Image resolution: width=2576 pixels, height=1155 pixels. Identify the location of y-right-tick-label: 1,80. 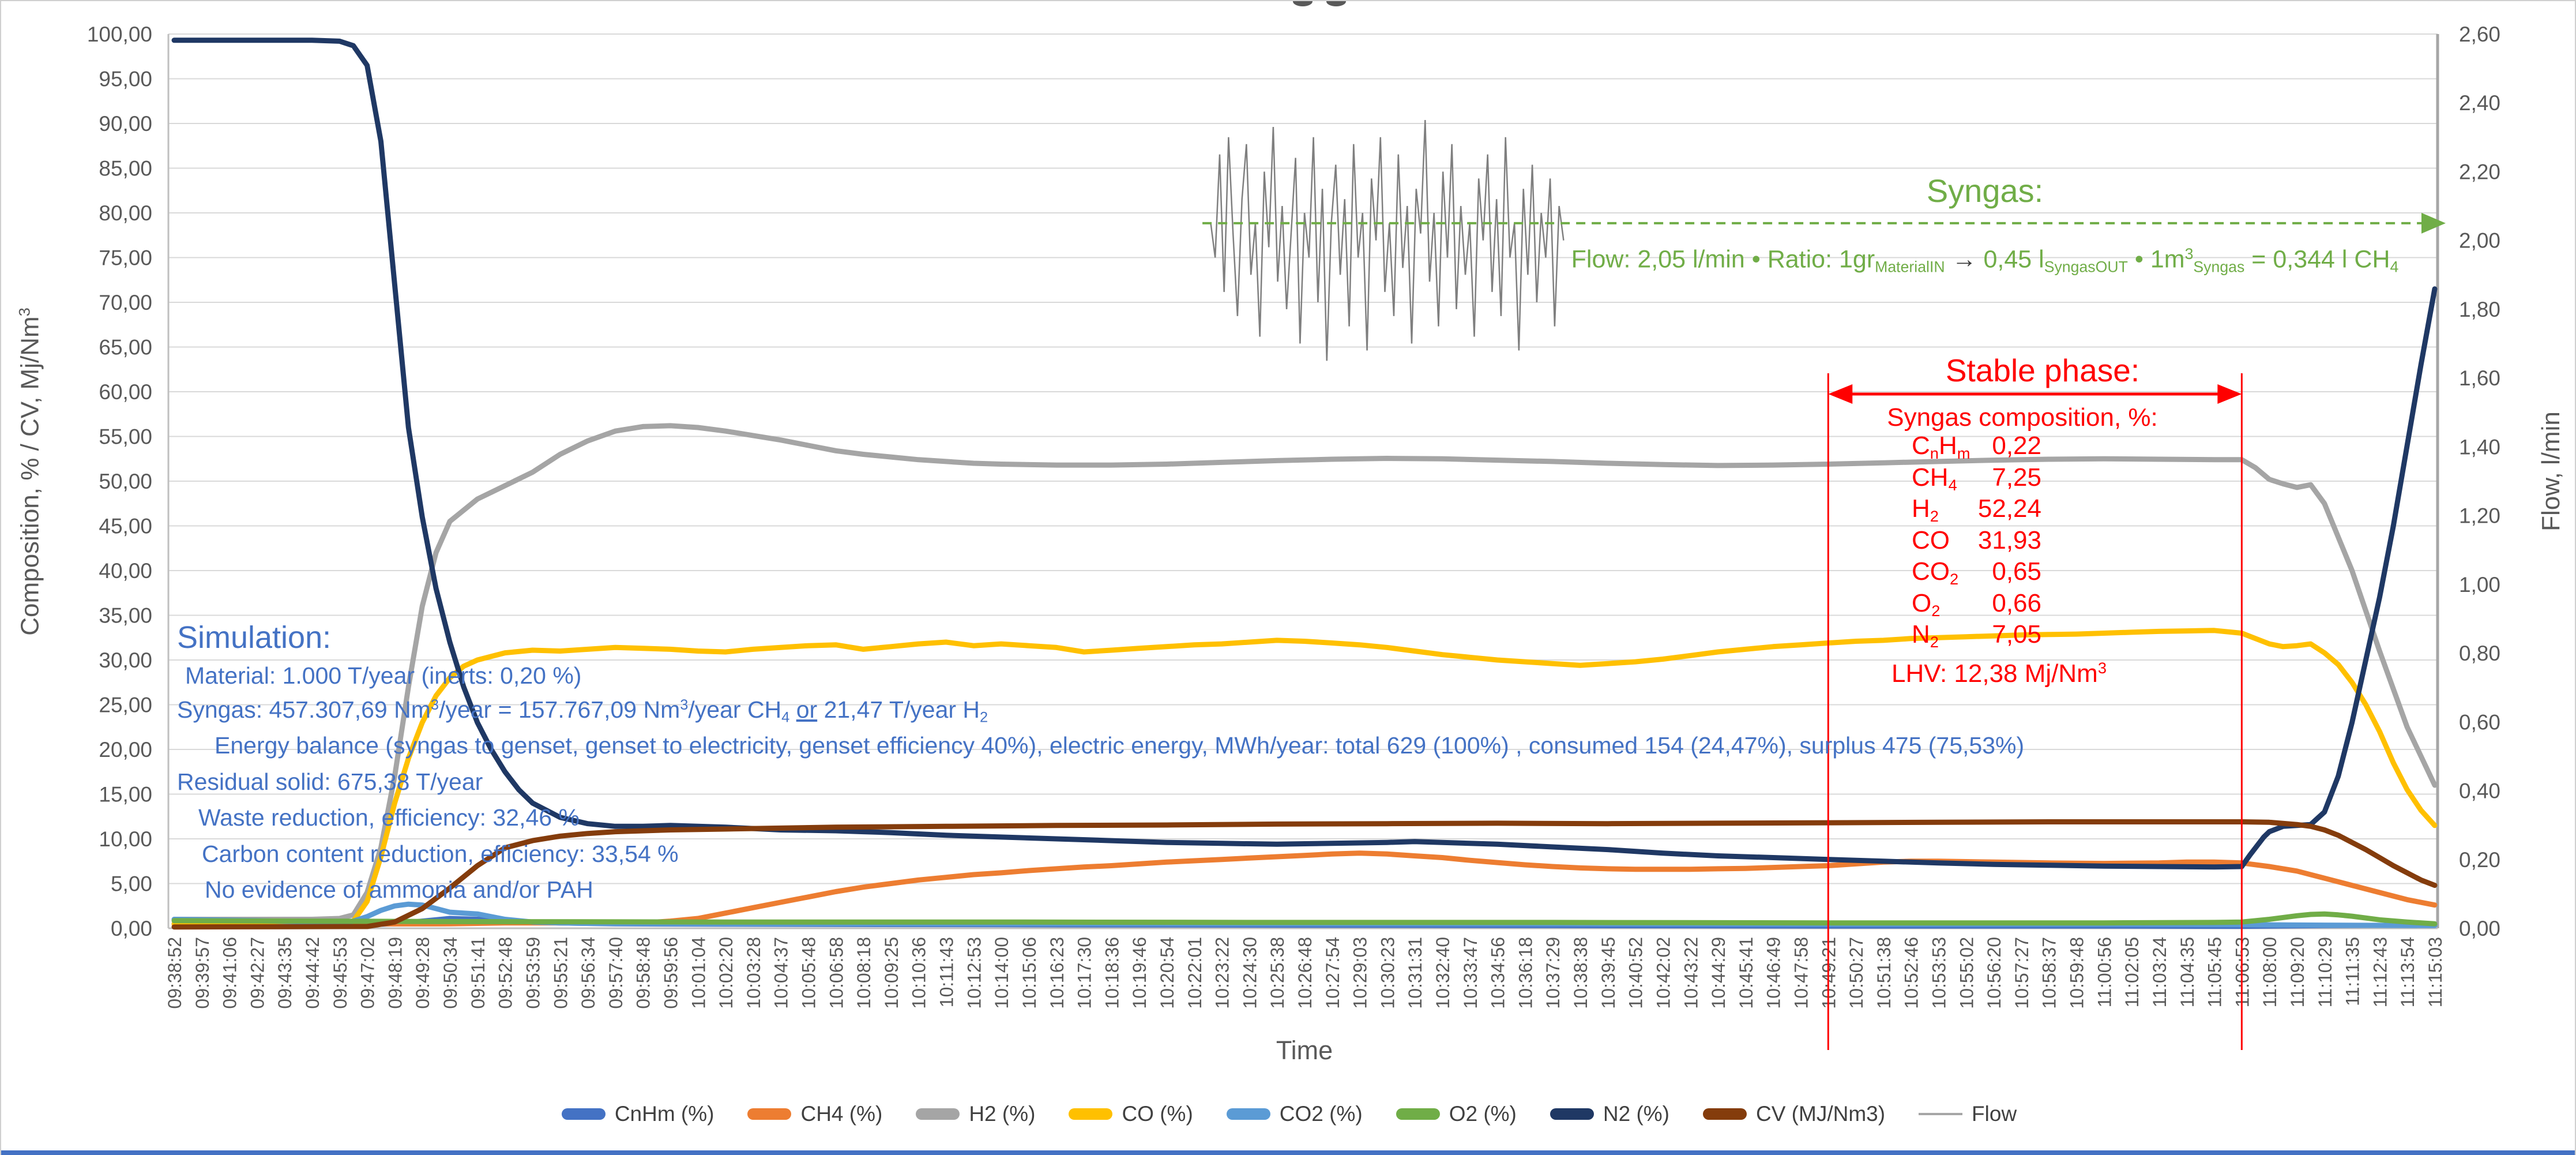
(2479, 309).